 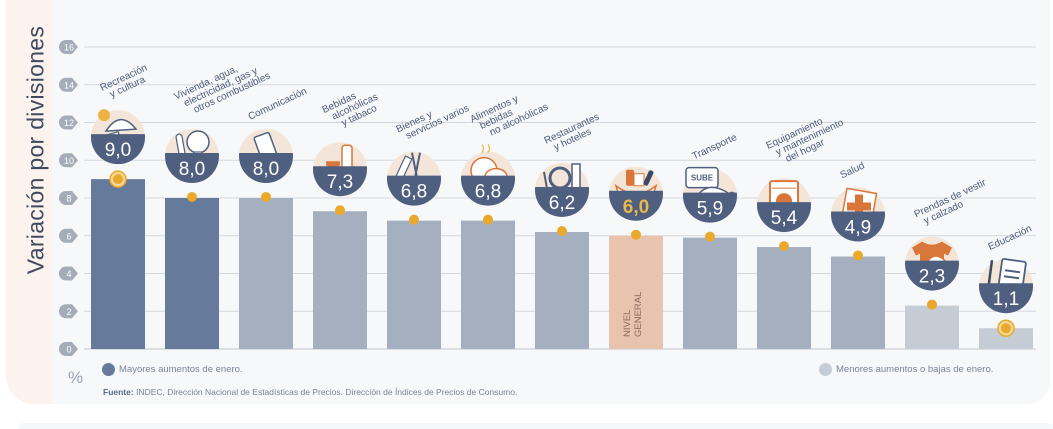 I want to click on value-label: 5,9, so click(x=710, y=209).